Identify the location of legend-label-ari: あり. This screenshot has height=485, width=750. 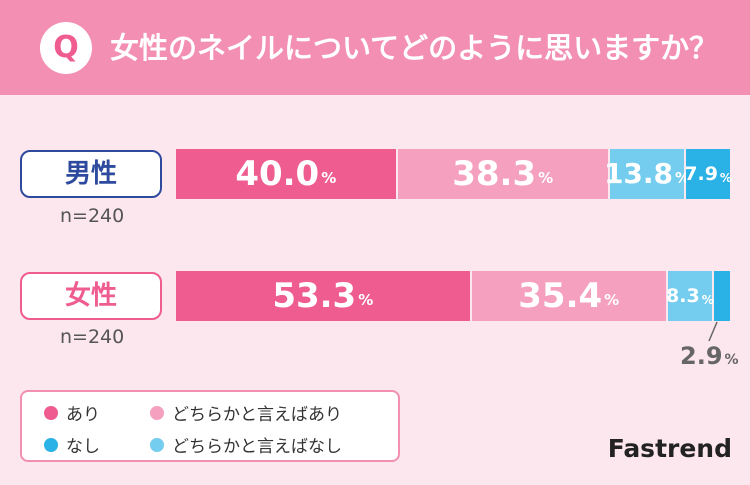
(83, 415).